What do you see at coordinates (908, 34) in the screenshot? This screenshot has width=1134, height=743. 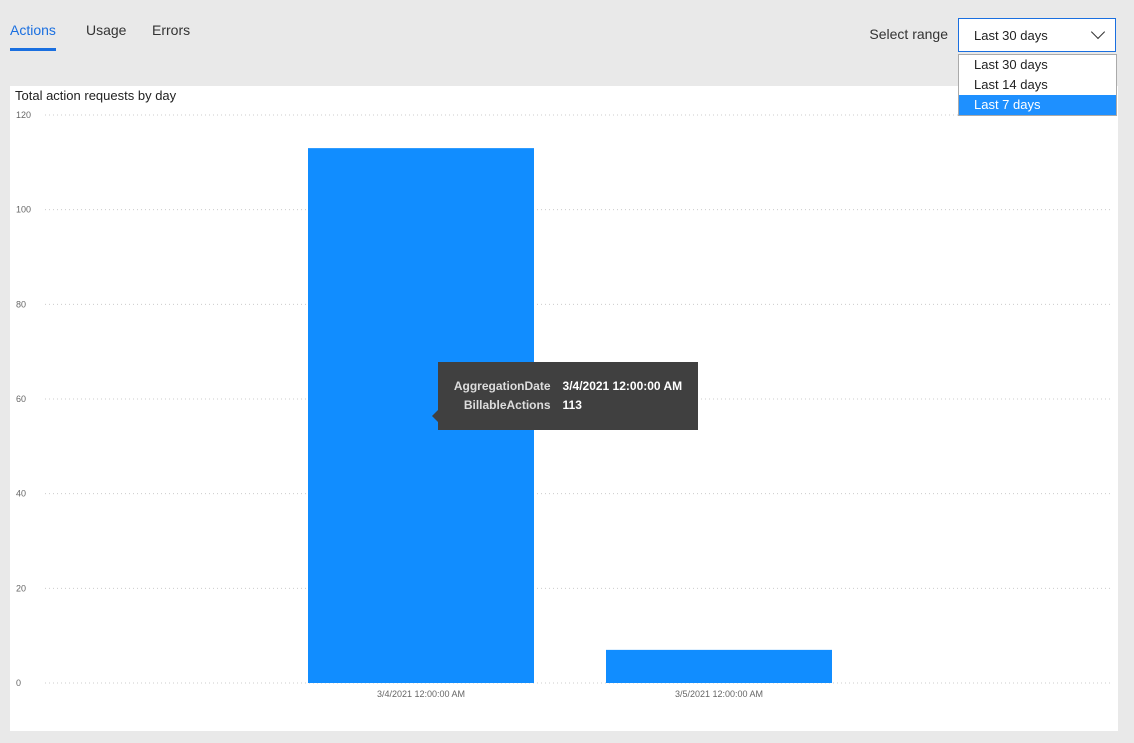 I see `select-range-label: Select range` at bounding box center [908, 34].